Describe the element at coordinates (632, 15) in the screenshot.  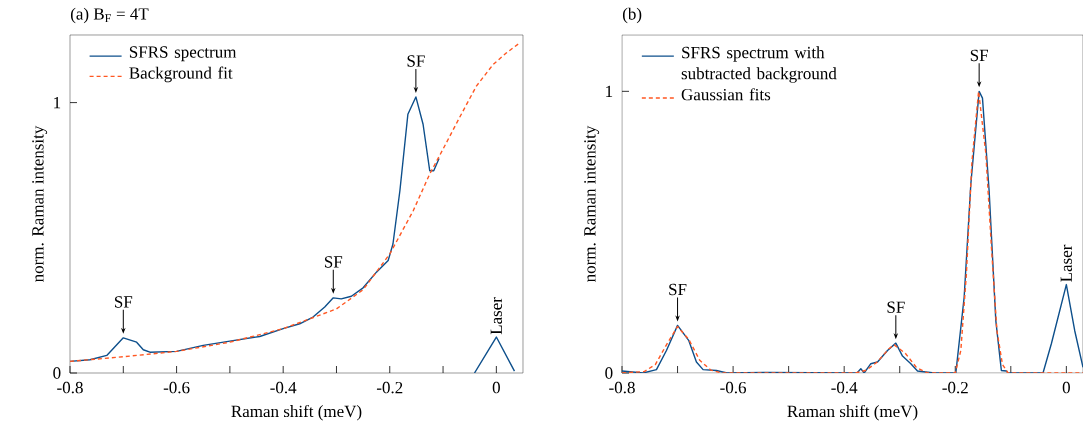
I see `chart-title: (b)` at that location.